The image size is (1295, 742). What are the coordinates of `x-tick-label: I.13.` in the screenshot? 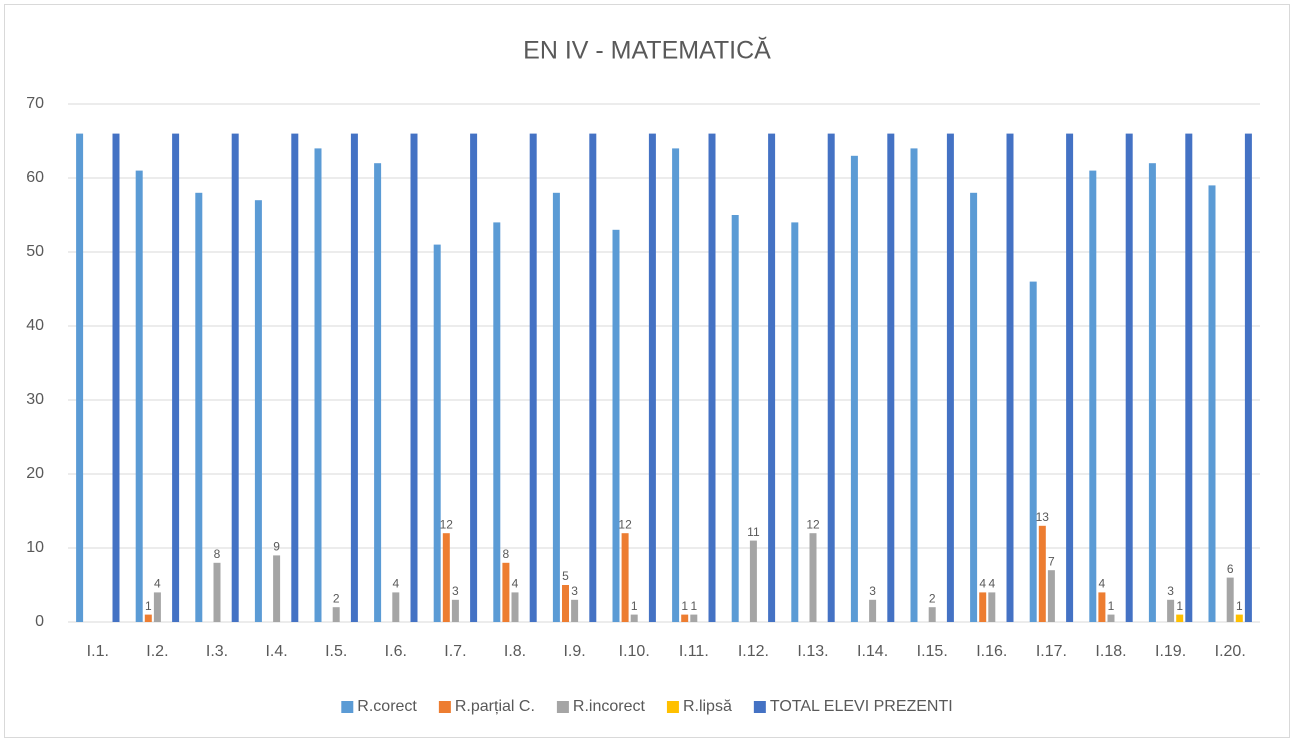 It's located at (812, 651).